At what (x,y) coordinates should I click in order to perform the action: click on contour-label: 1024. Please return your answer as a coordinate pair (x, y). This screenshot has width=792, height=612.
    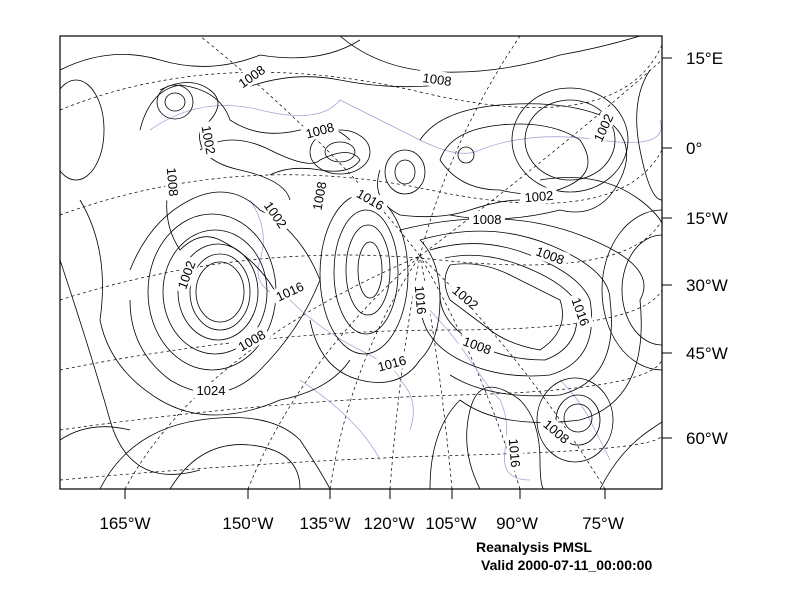
    Looking at the image, I should click on (211, 390).